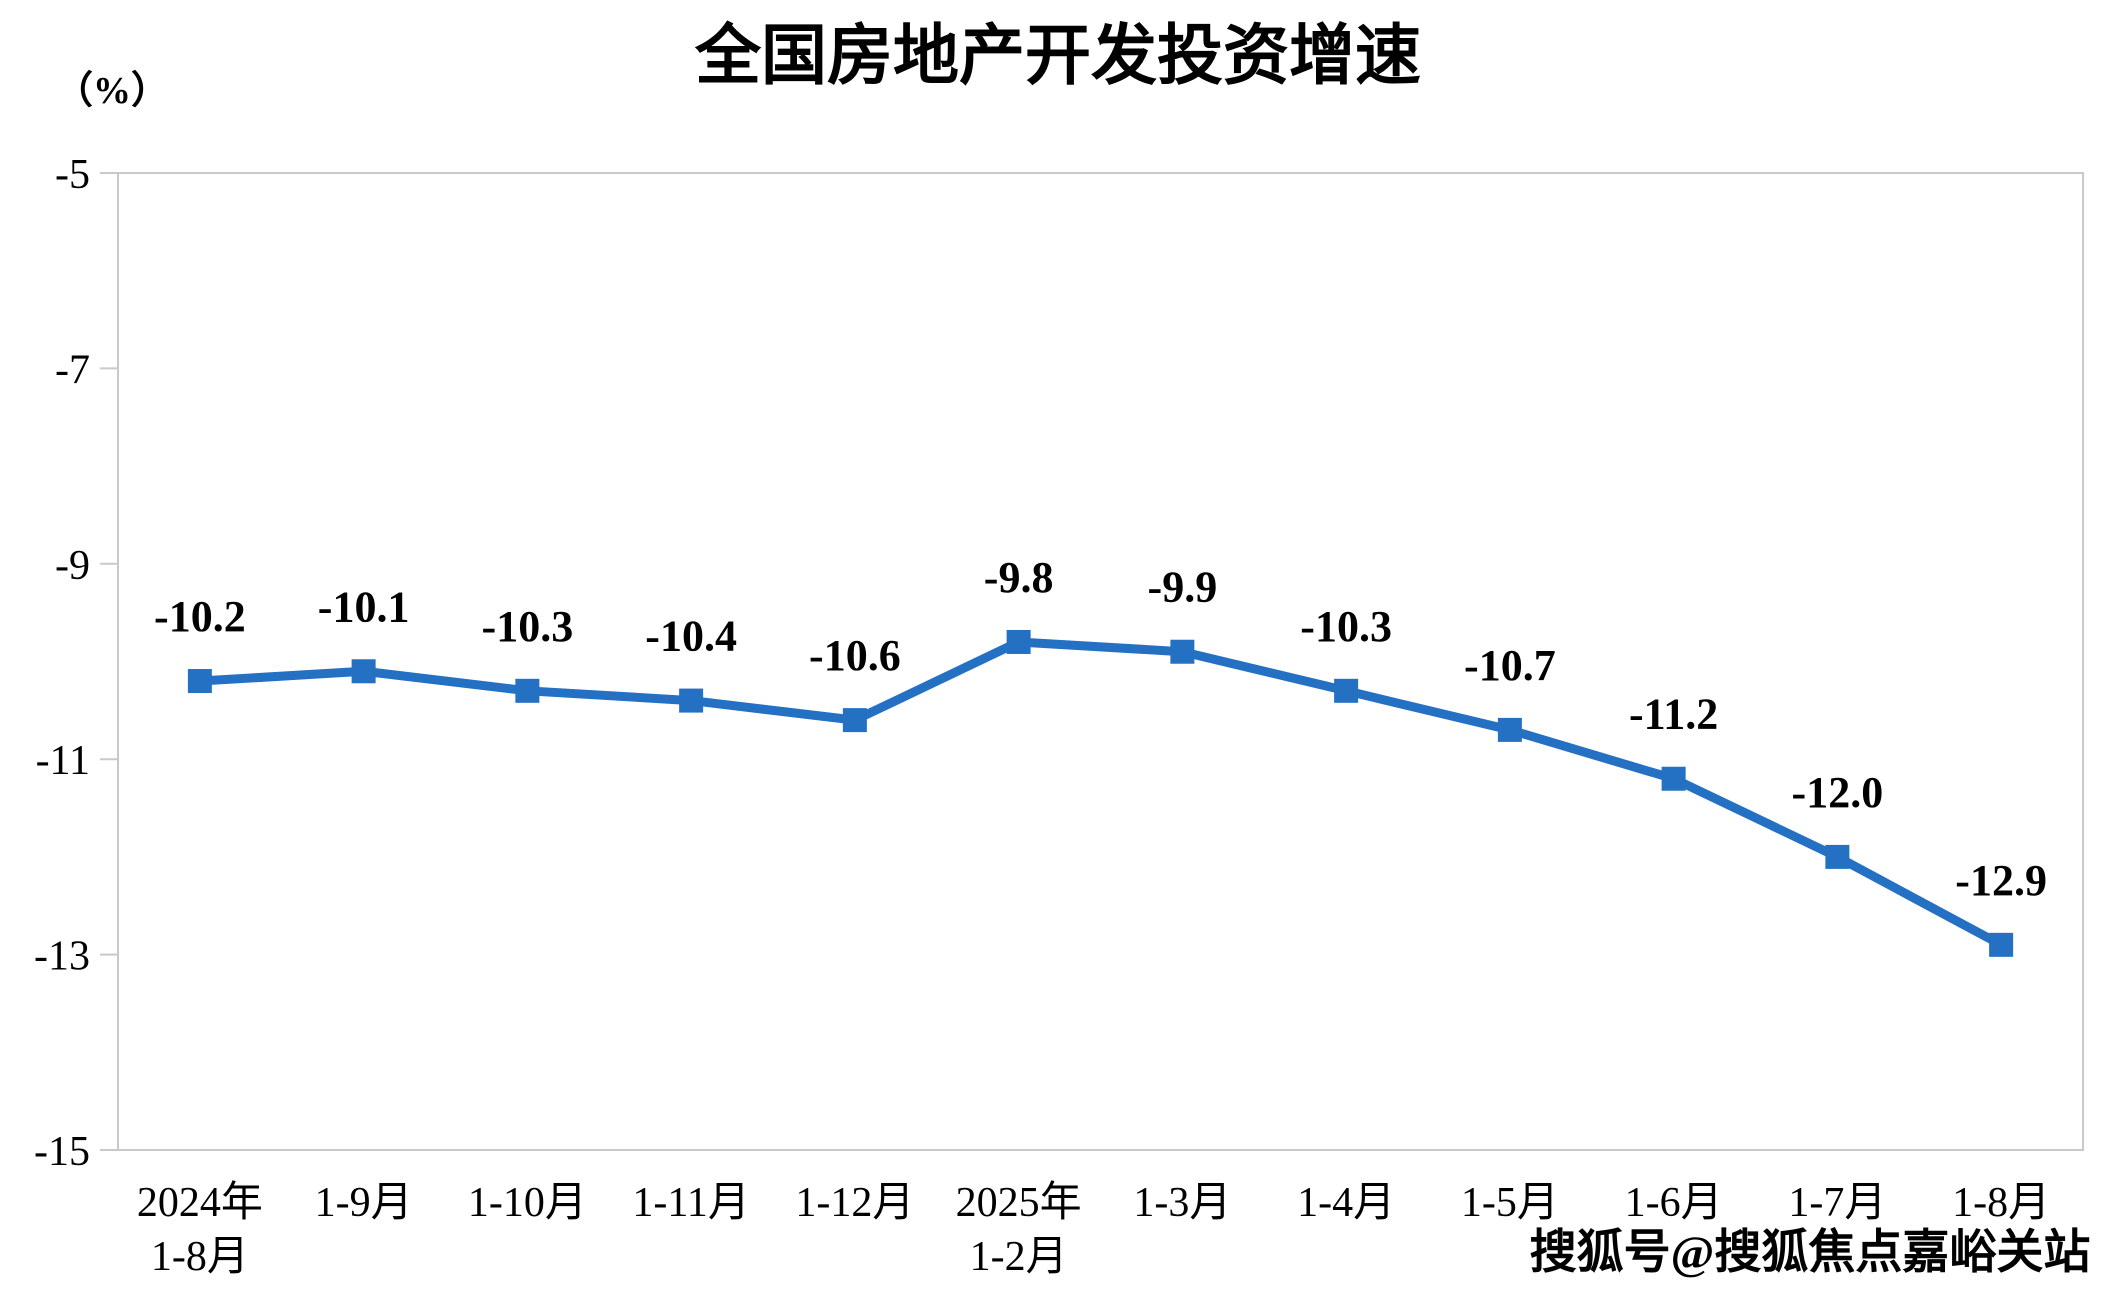 This screenshot has height=1294, width=2103. Describe the element at coordinates (200, 616) in the screenshot. I see `data-point-label: -10.2` at that location.